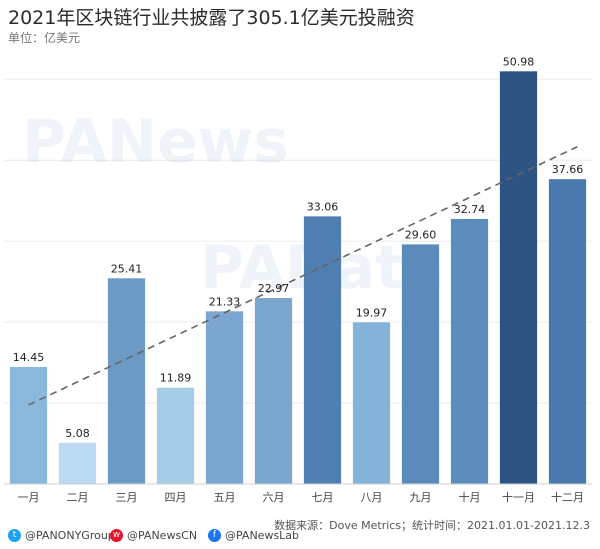 Image resolution: width=600 pixels, height=549 pixels. I want to click on x-tick-label-10: 十月, so click(470, 497).